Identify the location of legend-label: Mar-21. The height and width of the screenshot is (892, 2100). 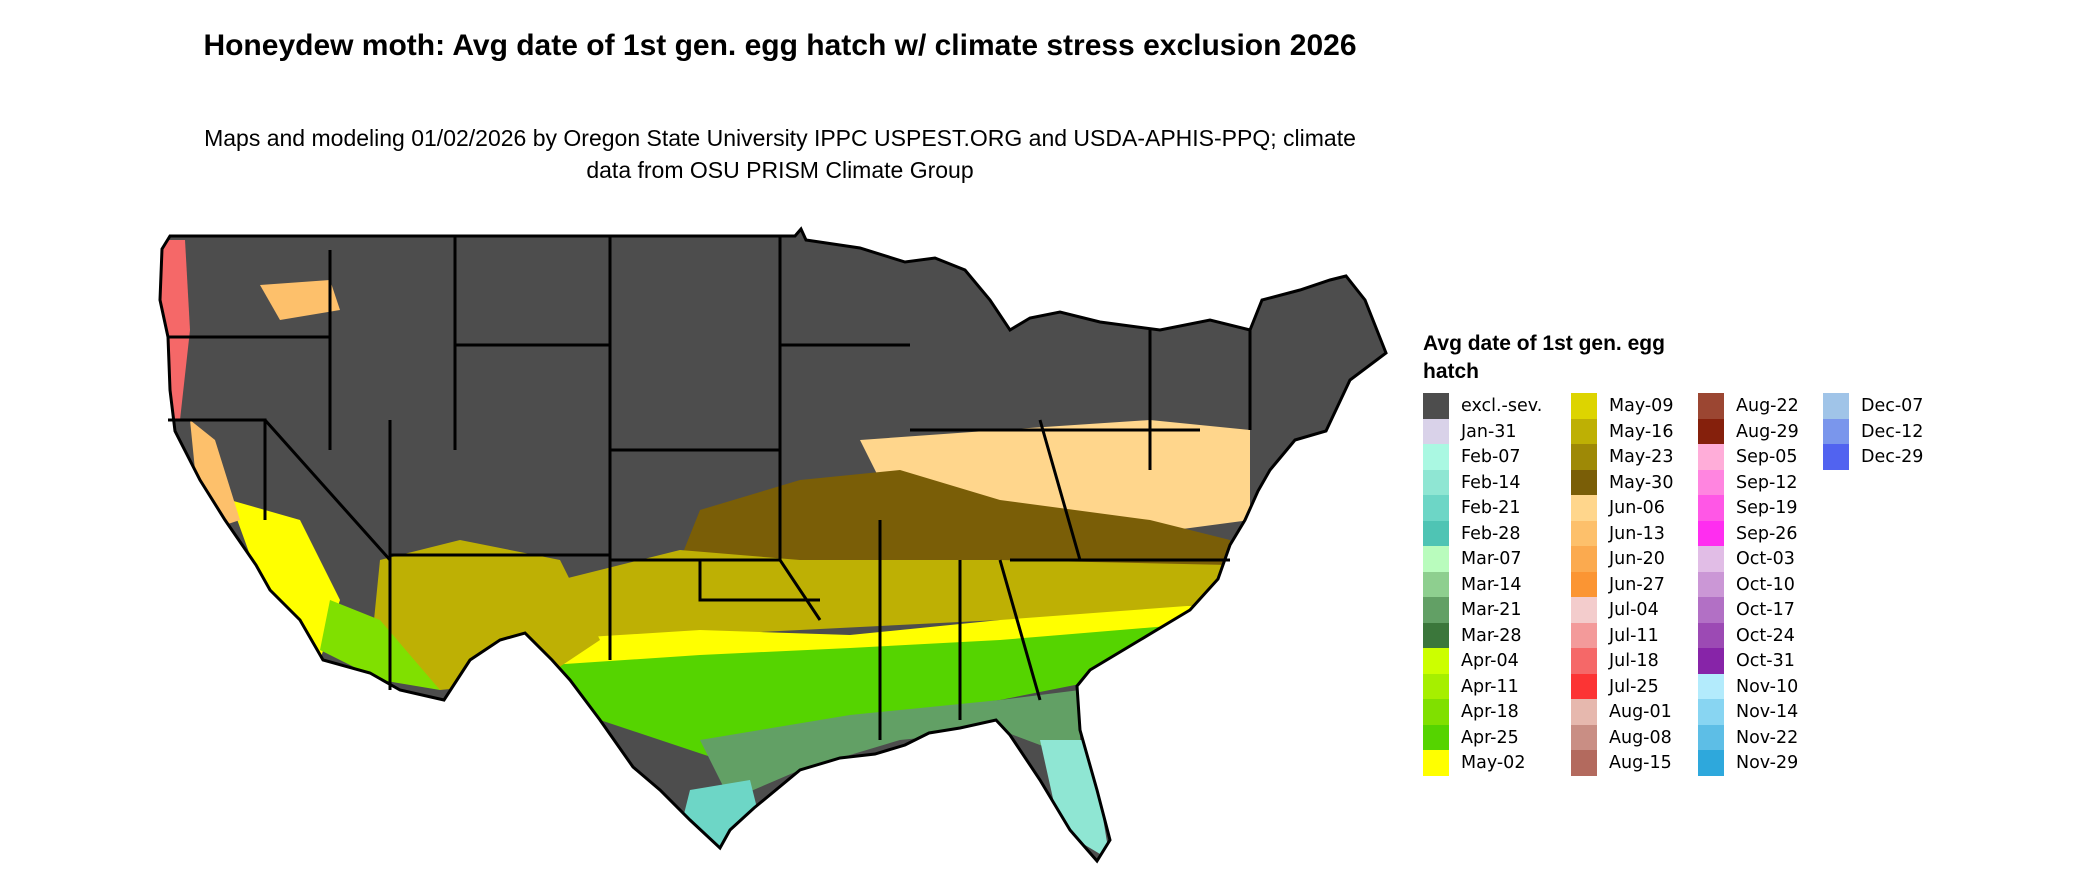
(1491, 610).